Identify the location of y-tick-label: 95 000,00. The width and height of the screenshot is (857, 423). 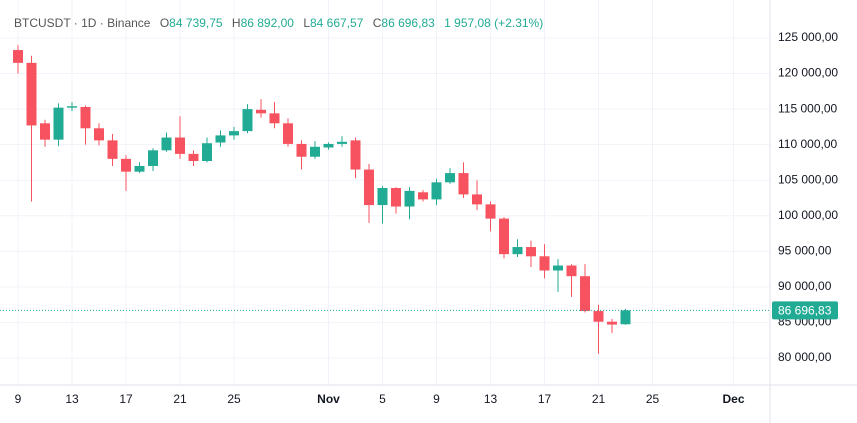
(805, 250).